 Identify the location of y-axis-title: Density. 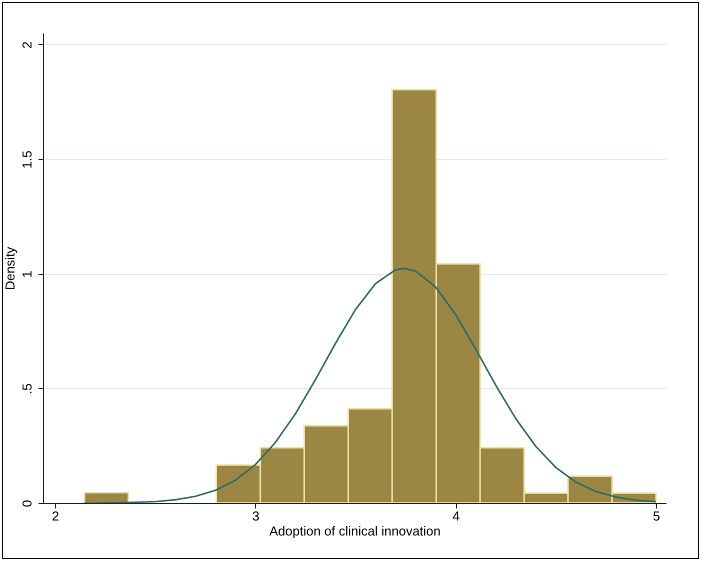
(10, 268).